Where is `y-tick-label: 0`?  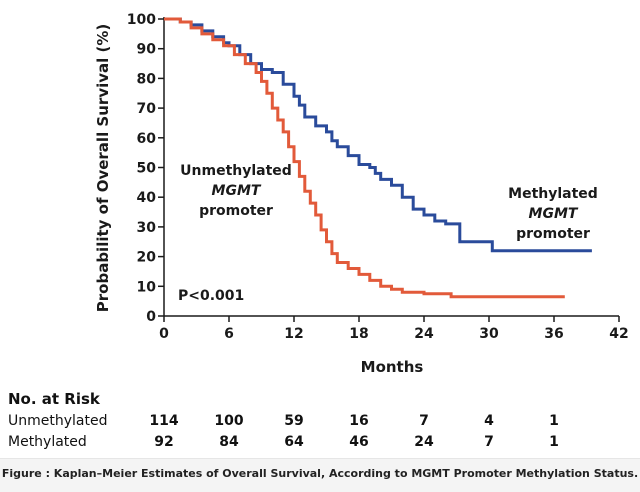
y-tick-label: 0 is located at coordinates (151, 317).